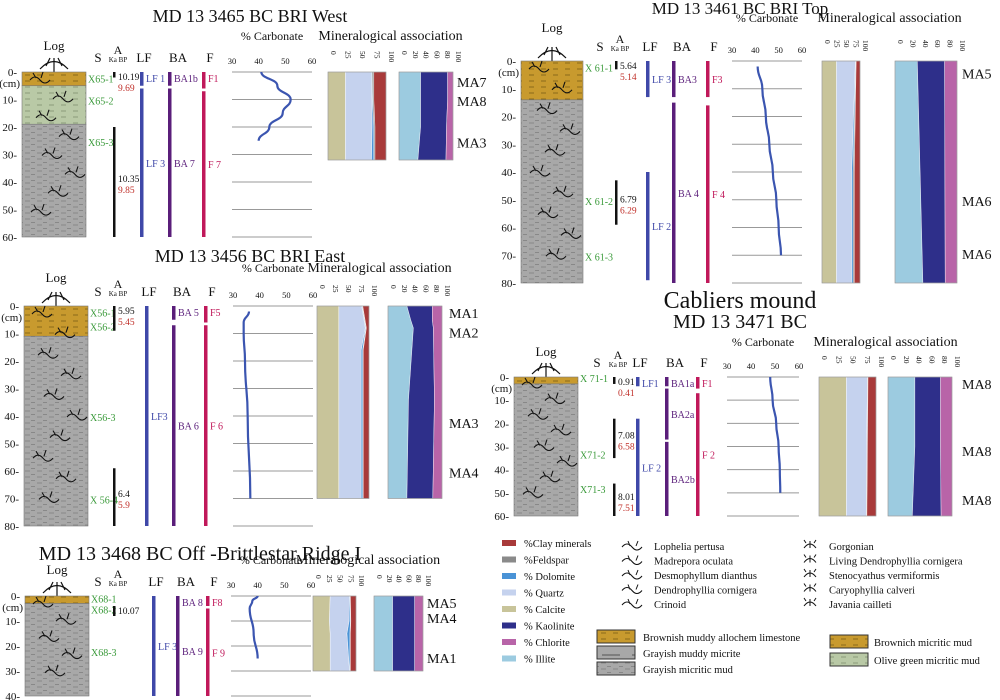  I want to click on calibrated-age-label: 5.9, so click(124, 506).